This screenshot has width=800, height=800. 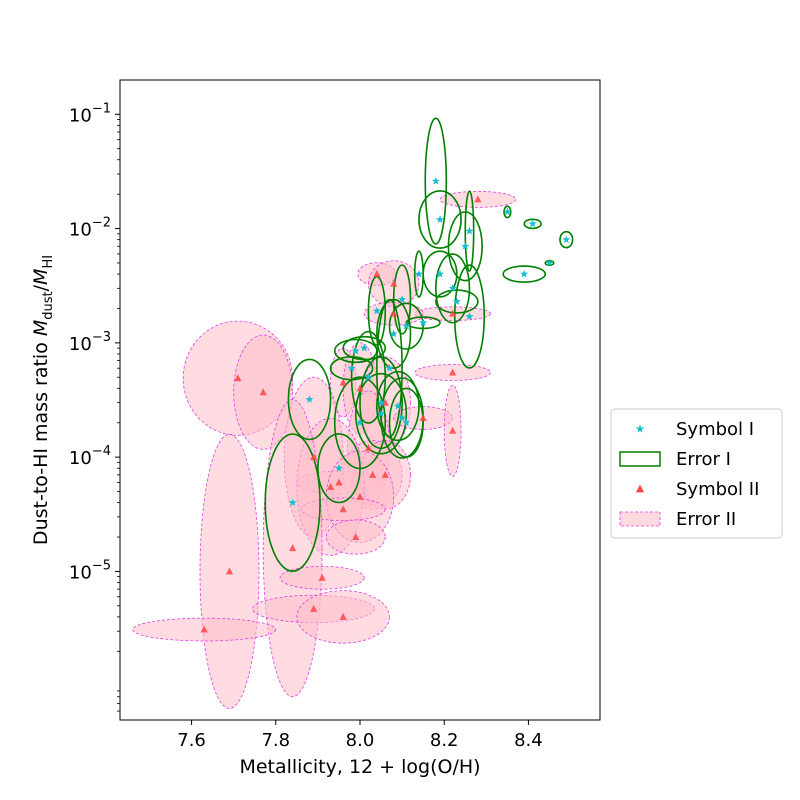 I want to click on y-axis-label-text: Dust-to-HI mass ratio, so click(x=41, y=440).